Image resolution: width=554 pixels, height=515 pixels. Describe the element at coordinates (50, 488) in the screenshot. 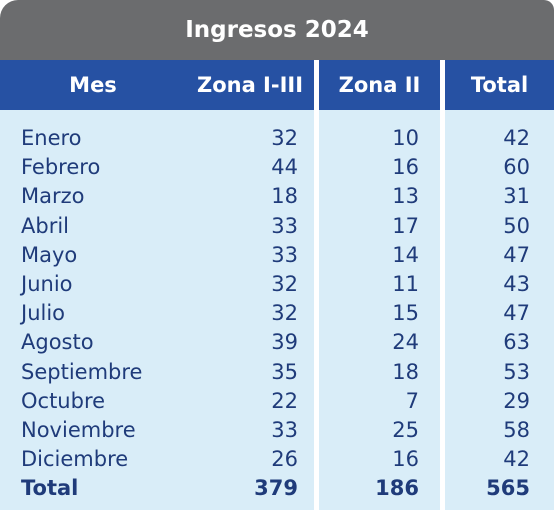

I see `total-month-cell: Total` at that location.